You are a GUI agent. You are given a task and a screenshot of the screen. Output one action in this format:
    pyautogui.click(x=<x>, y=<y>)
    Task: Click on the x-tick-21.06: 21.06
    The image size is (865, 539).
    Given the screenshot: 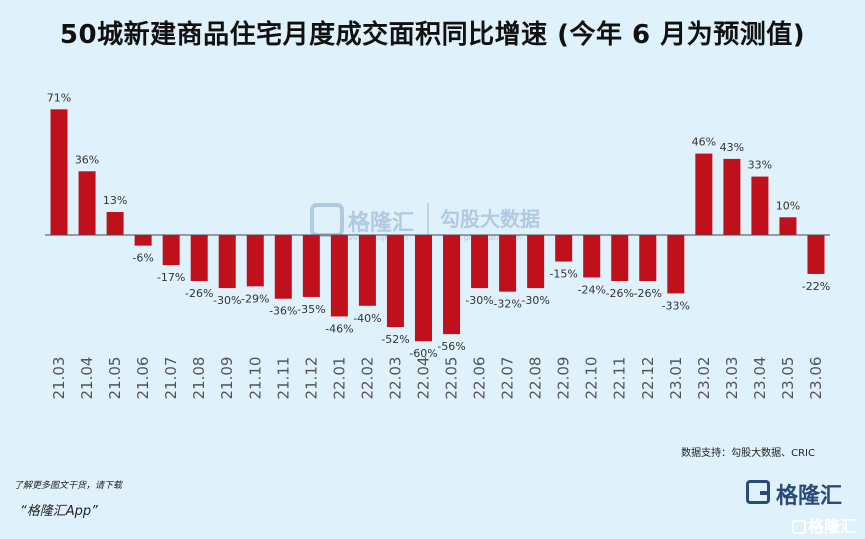 What is the action you would take?
    pyautogui.click(x=143, y=378)
    